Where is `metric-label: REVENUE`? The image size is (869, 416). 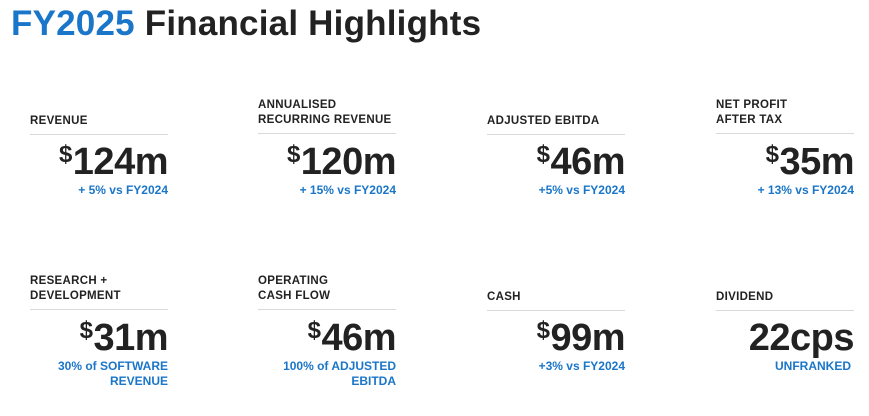 metric-label: REVENUE is located at coordinates (99, 124).